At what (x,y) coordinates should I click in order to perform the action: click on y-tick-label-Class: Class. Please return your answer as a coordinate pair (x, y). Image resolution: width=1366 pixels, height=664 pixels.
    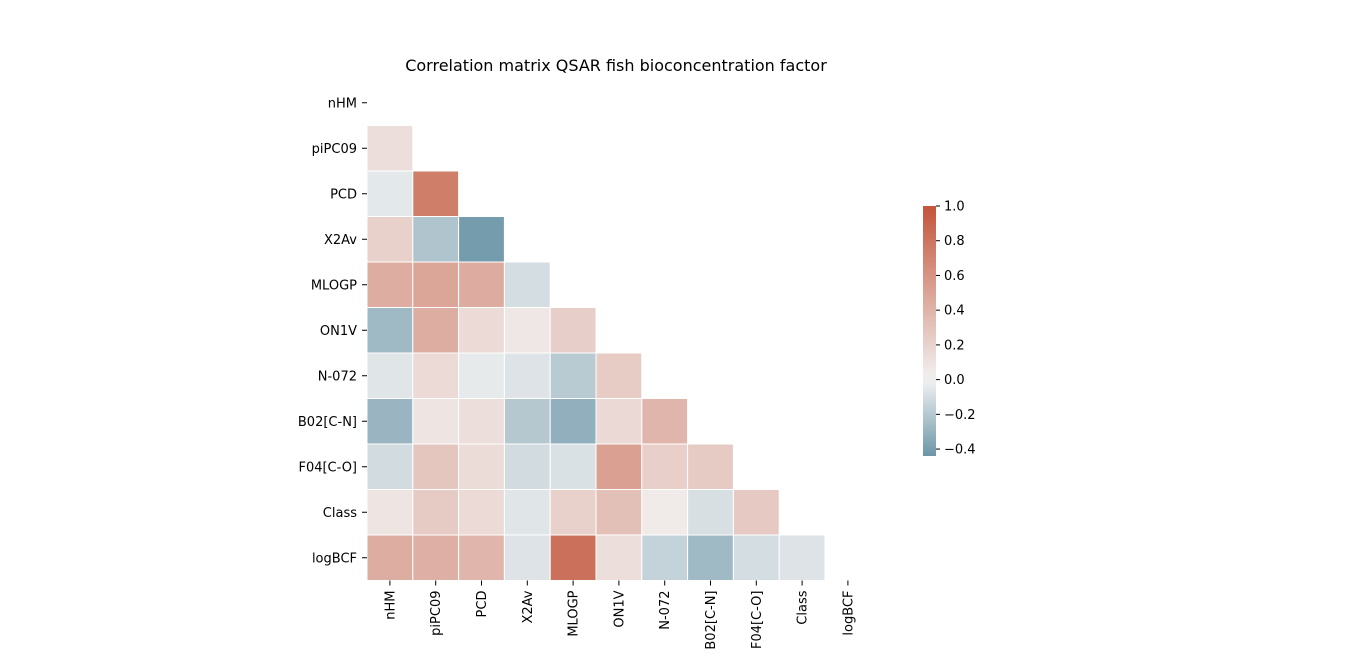
    Looking at the image, I should click on (340, 513).